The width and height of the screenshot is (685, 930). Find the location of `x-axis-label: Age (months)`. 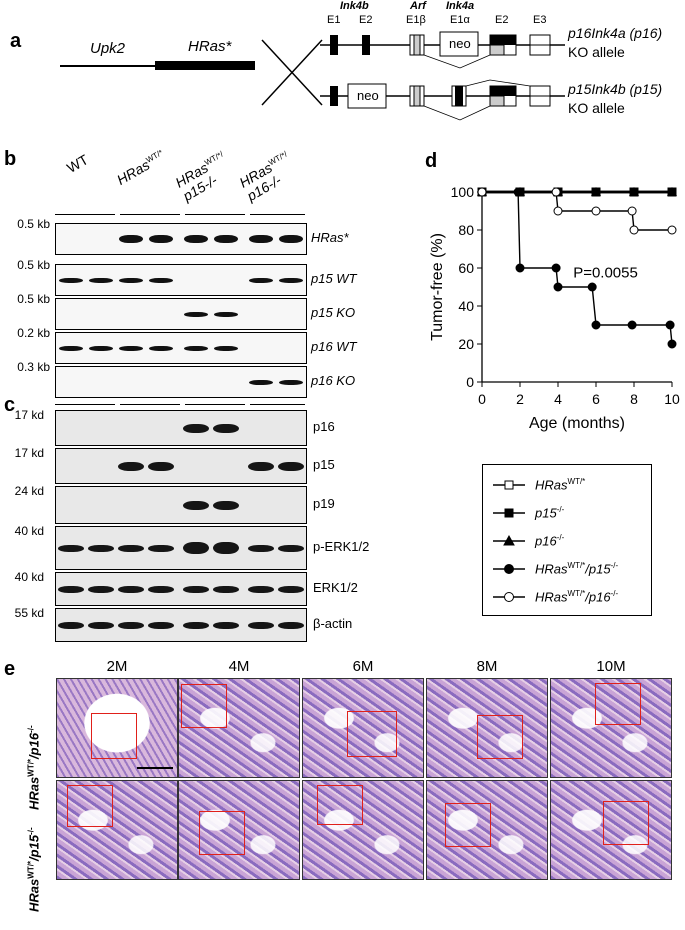

x-axis-label: Age (months) is located at coordinates (577, 423).